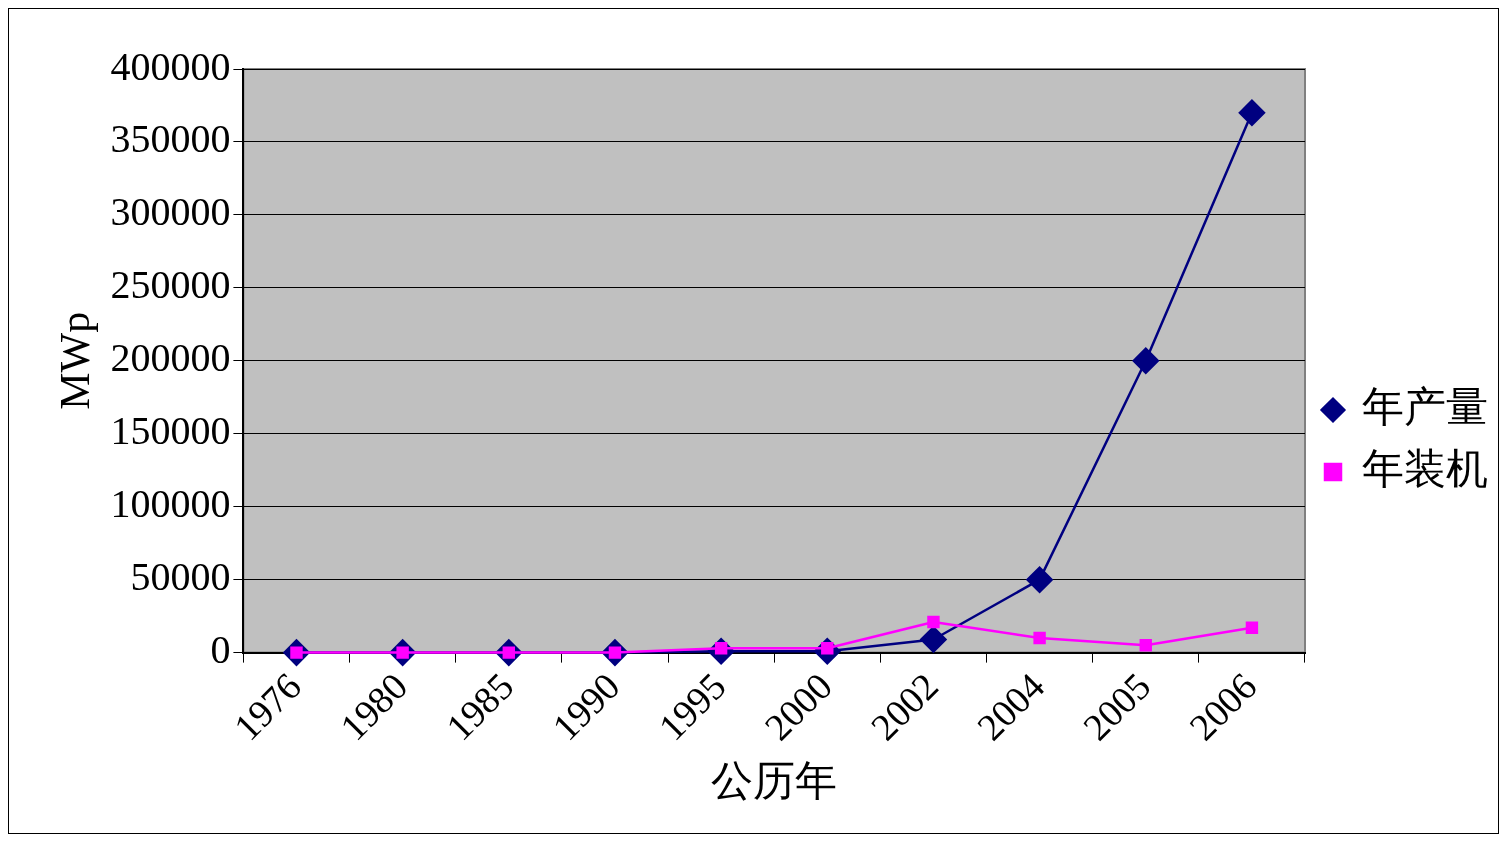 Image resolution: width=1507 pixels, height=842 pixels. I want to click on y-tick-label: 150000, so click(170, 431).